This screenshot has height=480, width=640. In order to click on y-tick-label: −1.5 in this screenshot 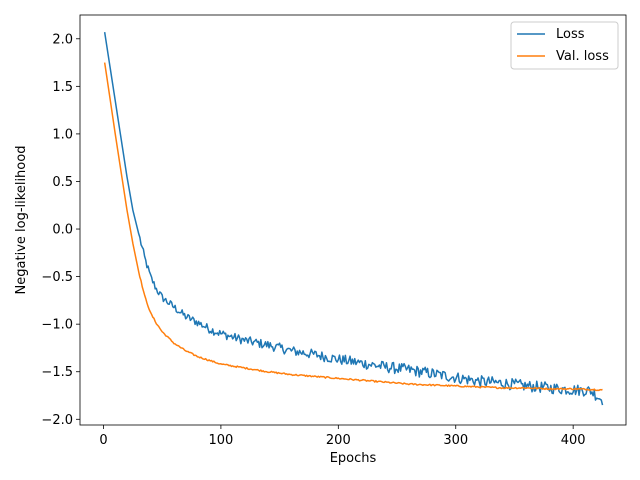, I will do `click(57, 372)`.